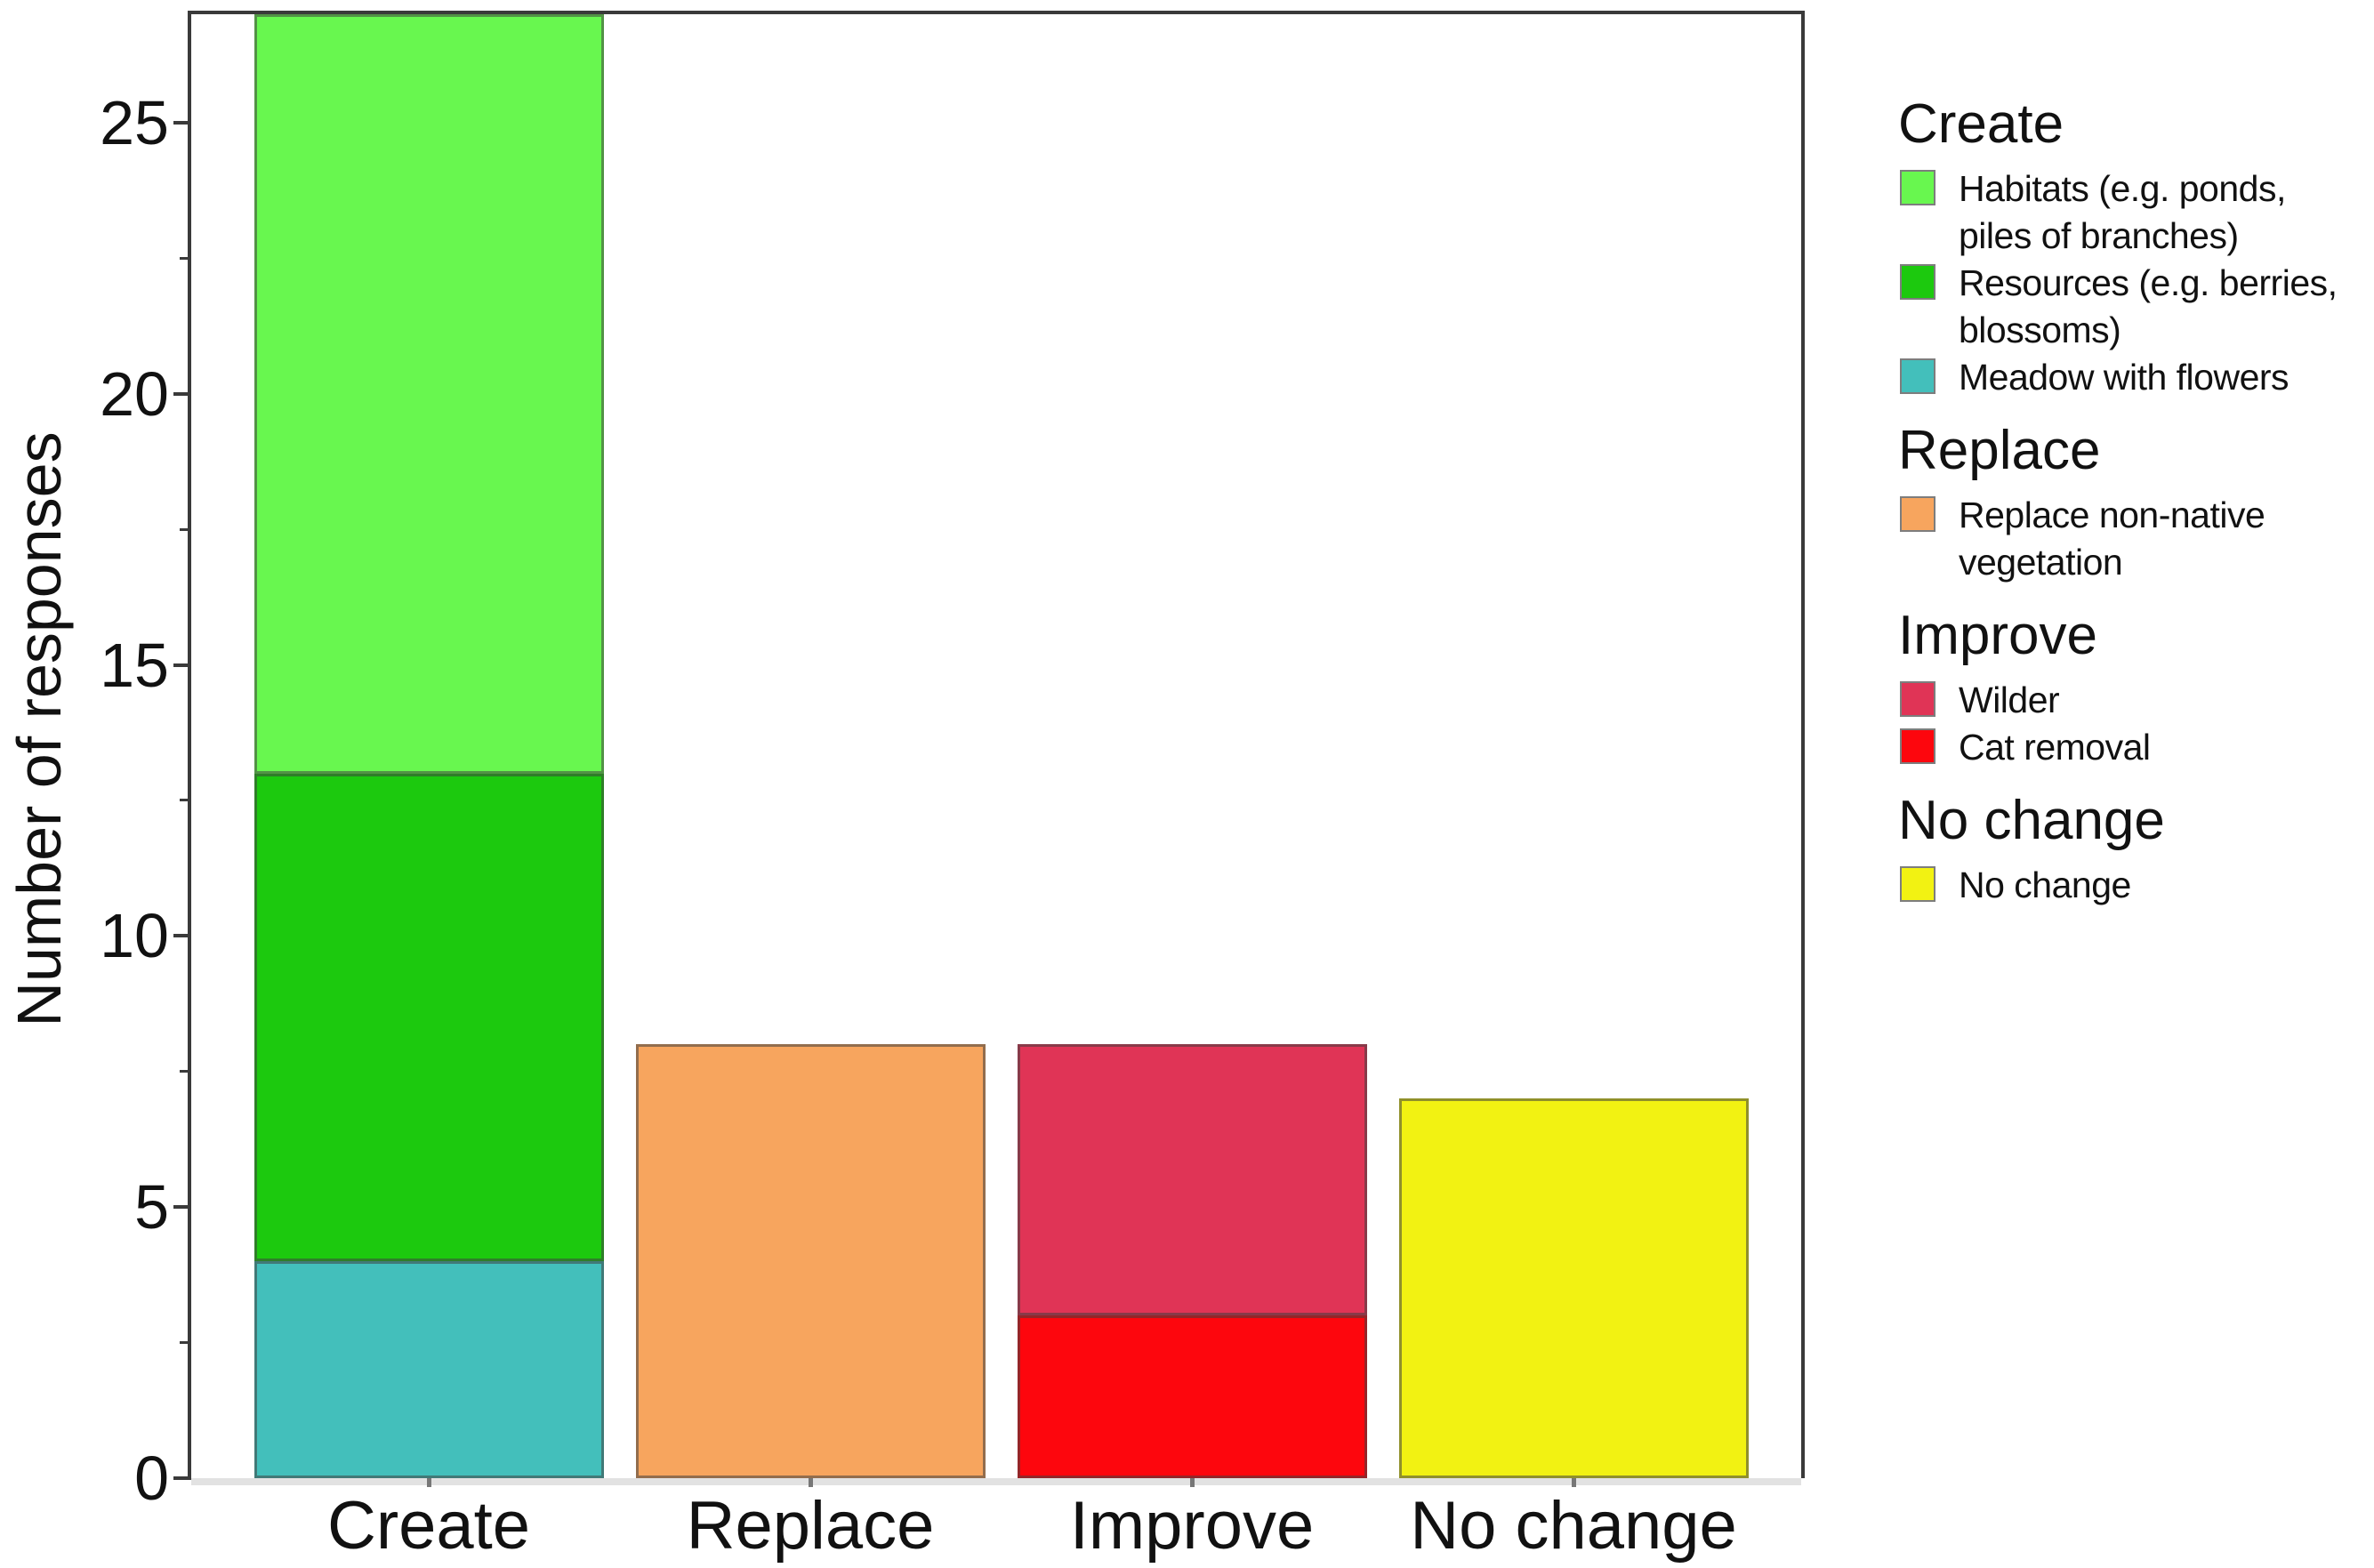  Describe the element at coordinates (151, 1207) in the screenshot. I see `y-tick-label: 5` at that location.